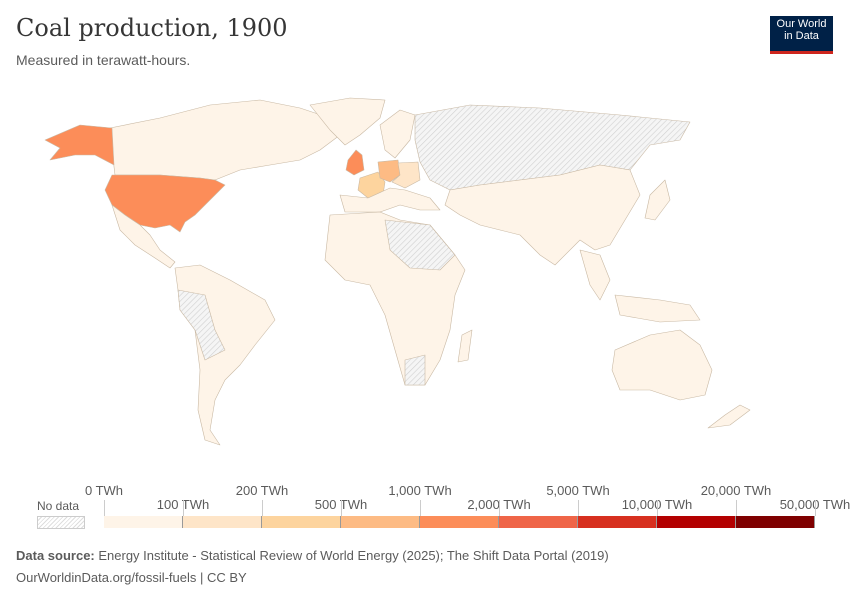 The width and height of the screenshot is (850, 600). I want to click on legend-tick-label: 1,000 TWh, so click(420, 490).